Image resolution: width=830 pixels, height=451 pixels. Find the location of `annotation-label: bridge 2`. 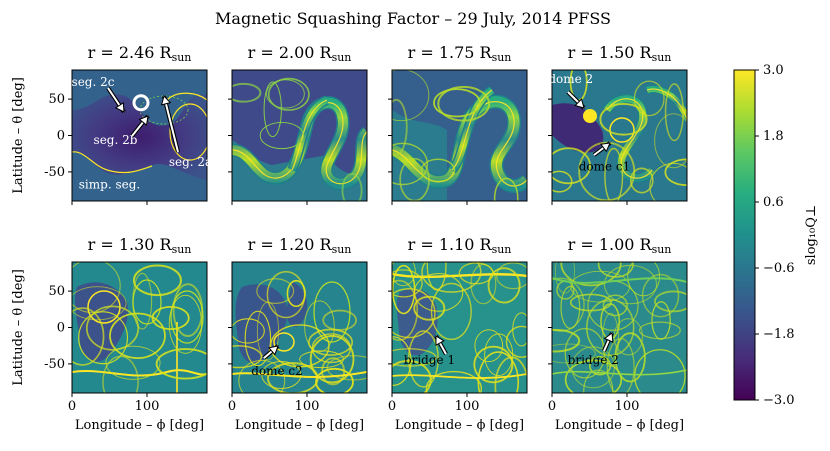

annotation-label: bridge 2 is located at coordinates (593, 360).